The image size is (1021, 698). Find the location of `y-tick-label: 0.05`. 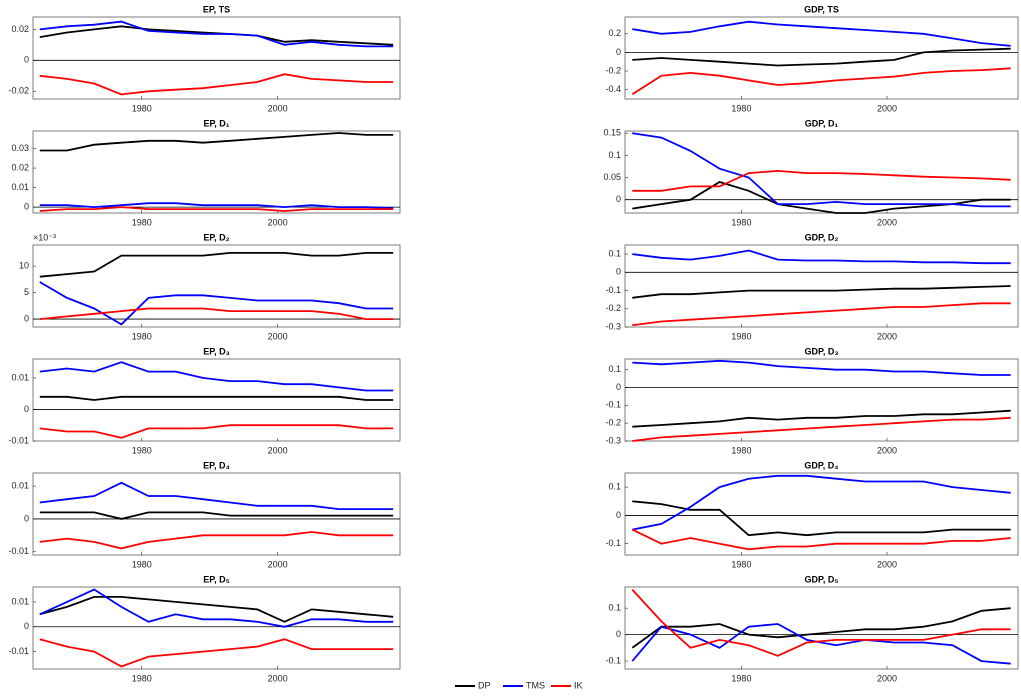

y-tick-label: 0.05 is located at coordinates (612, 177).